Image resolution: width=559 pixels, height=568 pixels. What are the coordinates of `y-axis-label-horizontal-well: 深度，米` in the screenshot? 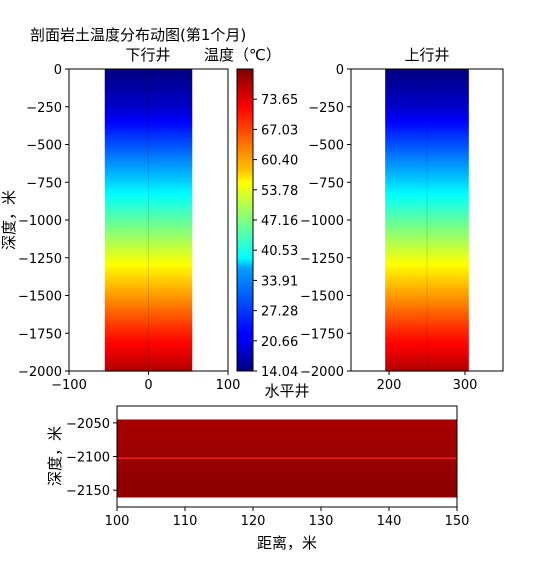 It's located at (55, 456).